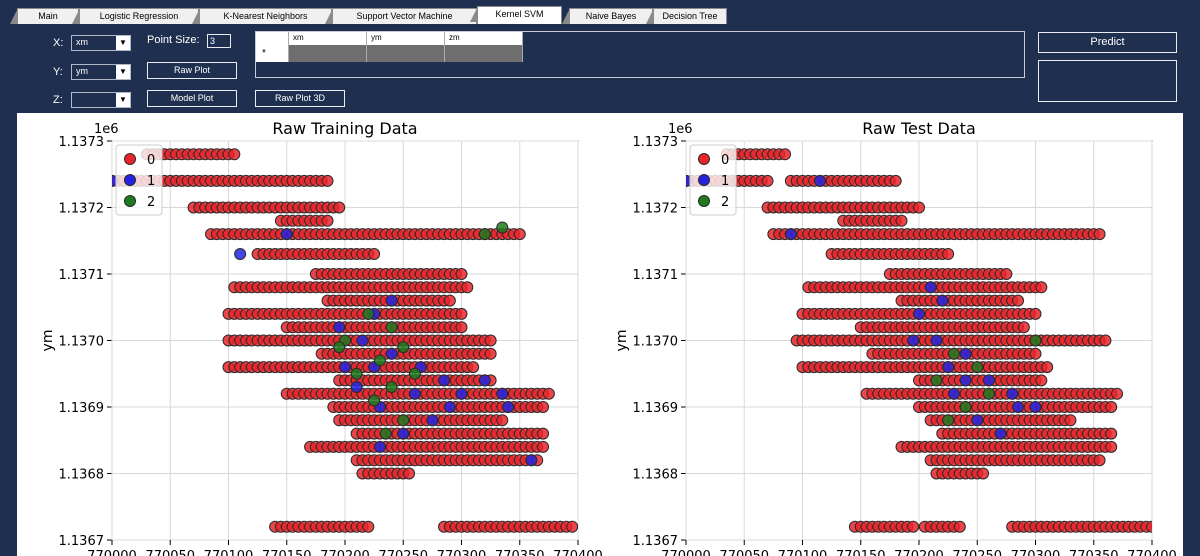 The image size is (1200, 556). I want to click on tab-kernel-svm: Kernel SVM, so click(516, 15).